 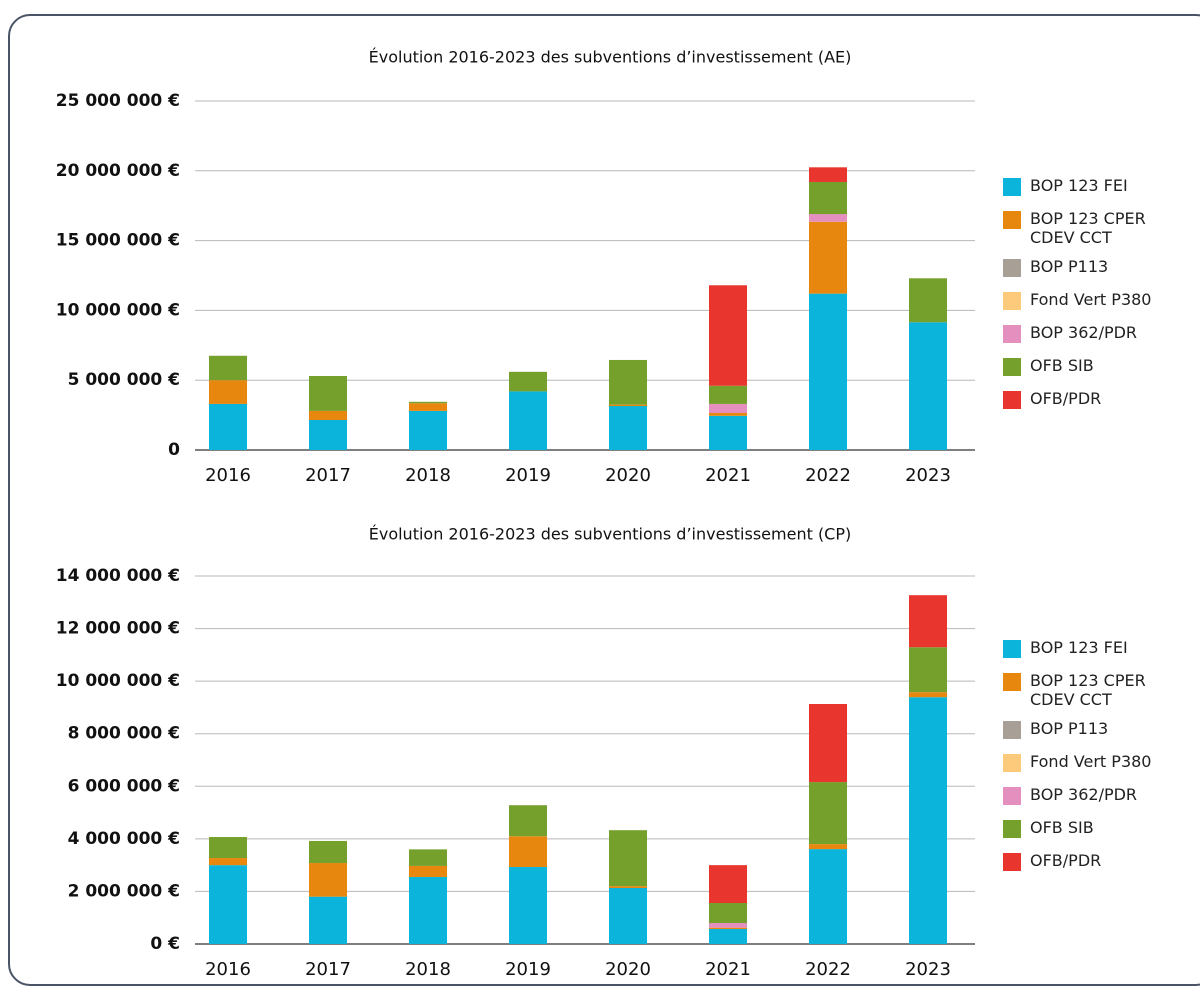 What do you see at coordinates (1062, 365) in the screenshot?
I see `legend-label: OFB SIB` at bounding box center [1062, 365].